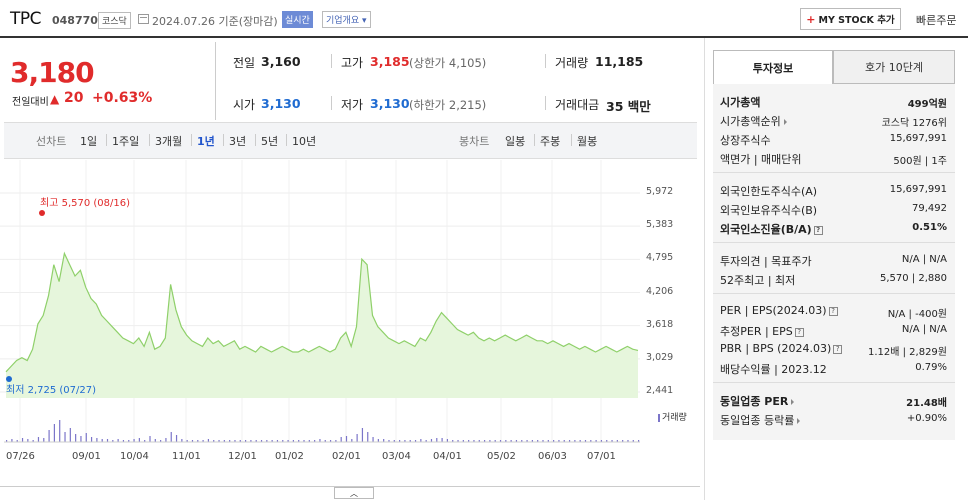  What do you see at coordinates (270, 141) in the screenshot?
I see `tab-period: 5년` at bounding box center [270, 141].